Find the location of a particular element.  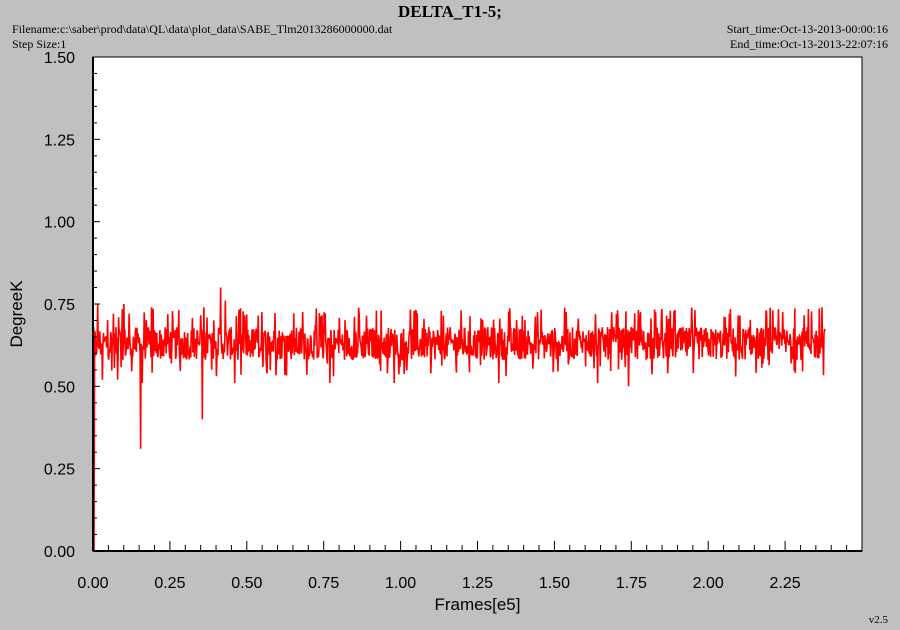

x-tick-label: 0.75 is located at coordinates (323, 583).